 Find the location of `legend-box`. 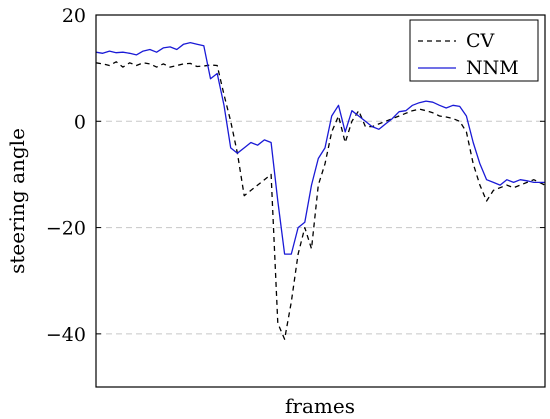

legend-box is located at coordinates (474, 50).